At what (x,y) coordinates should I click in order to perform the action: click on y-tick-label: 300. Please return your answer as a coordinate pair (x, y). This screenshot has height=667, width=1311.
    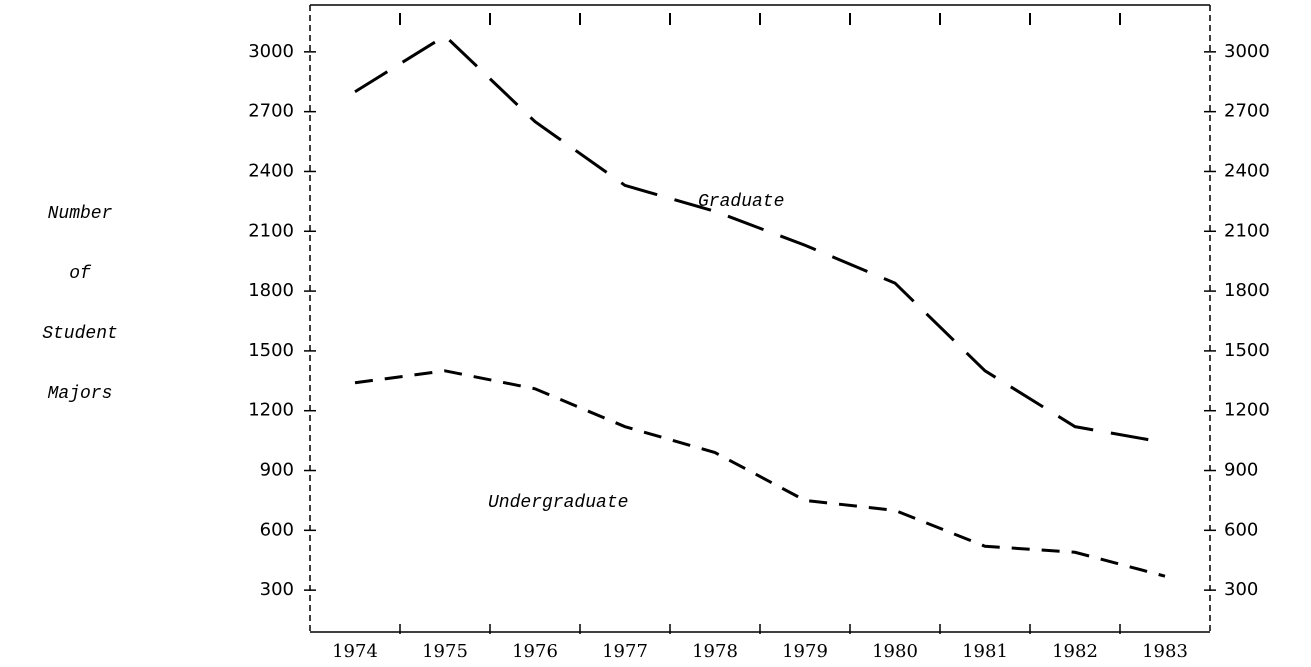
    Looking at the image, I should click on (277, 589).